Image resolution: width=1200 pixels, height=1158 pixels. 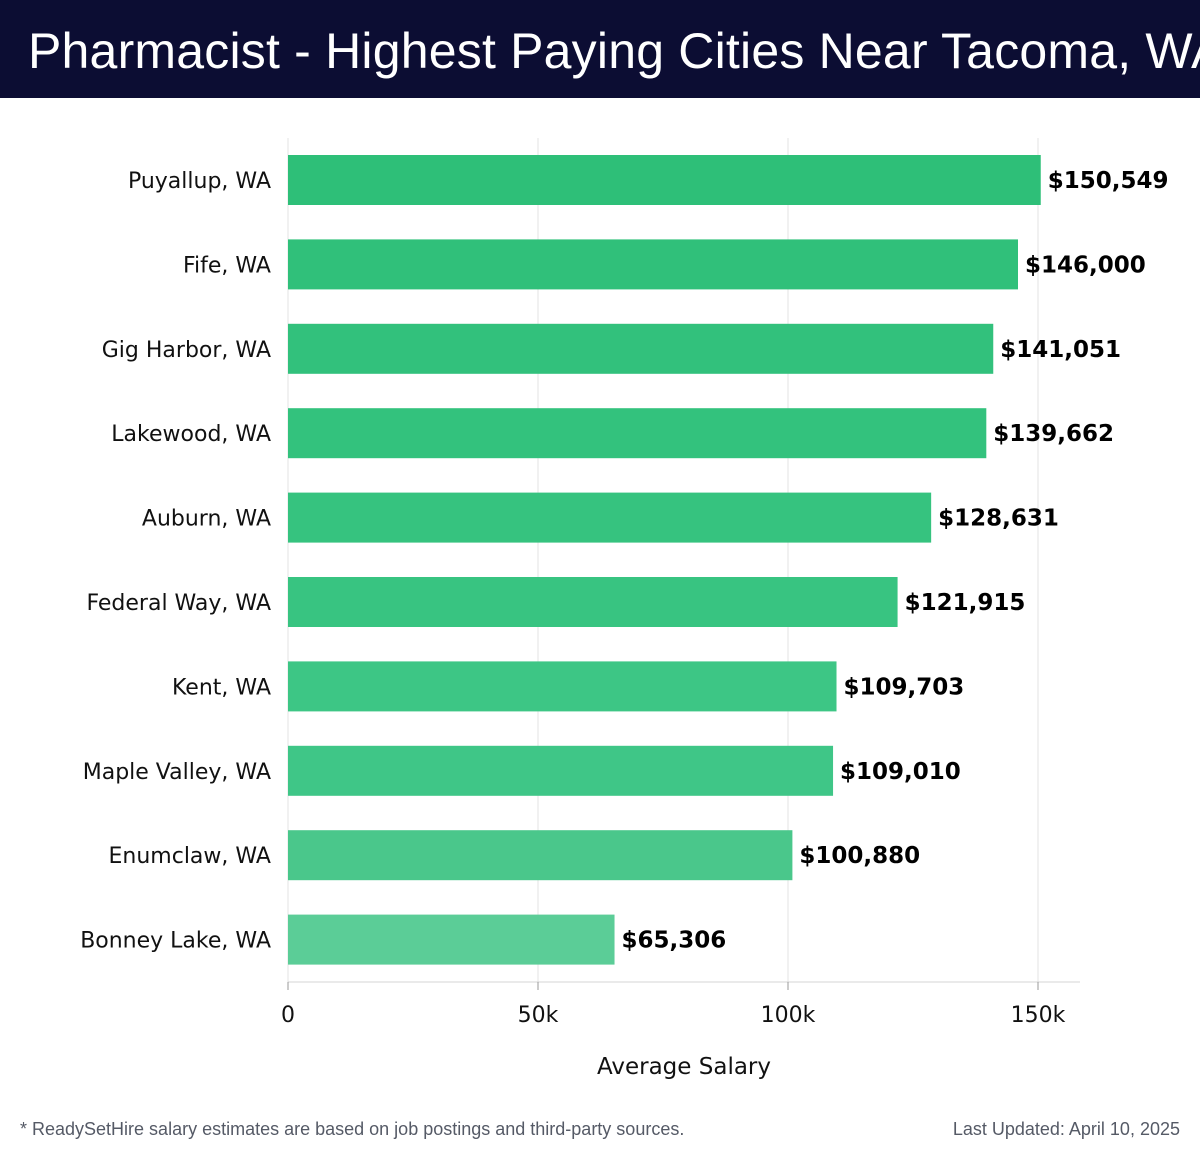 What do you see at coordinates (900, 772) in the screenshot?
I see `value-label: $109,010` at bounding box center [900, 772].